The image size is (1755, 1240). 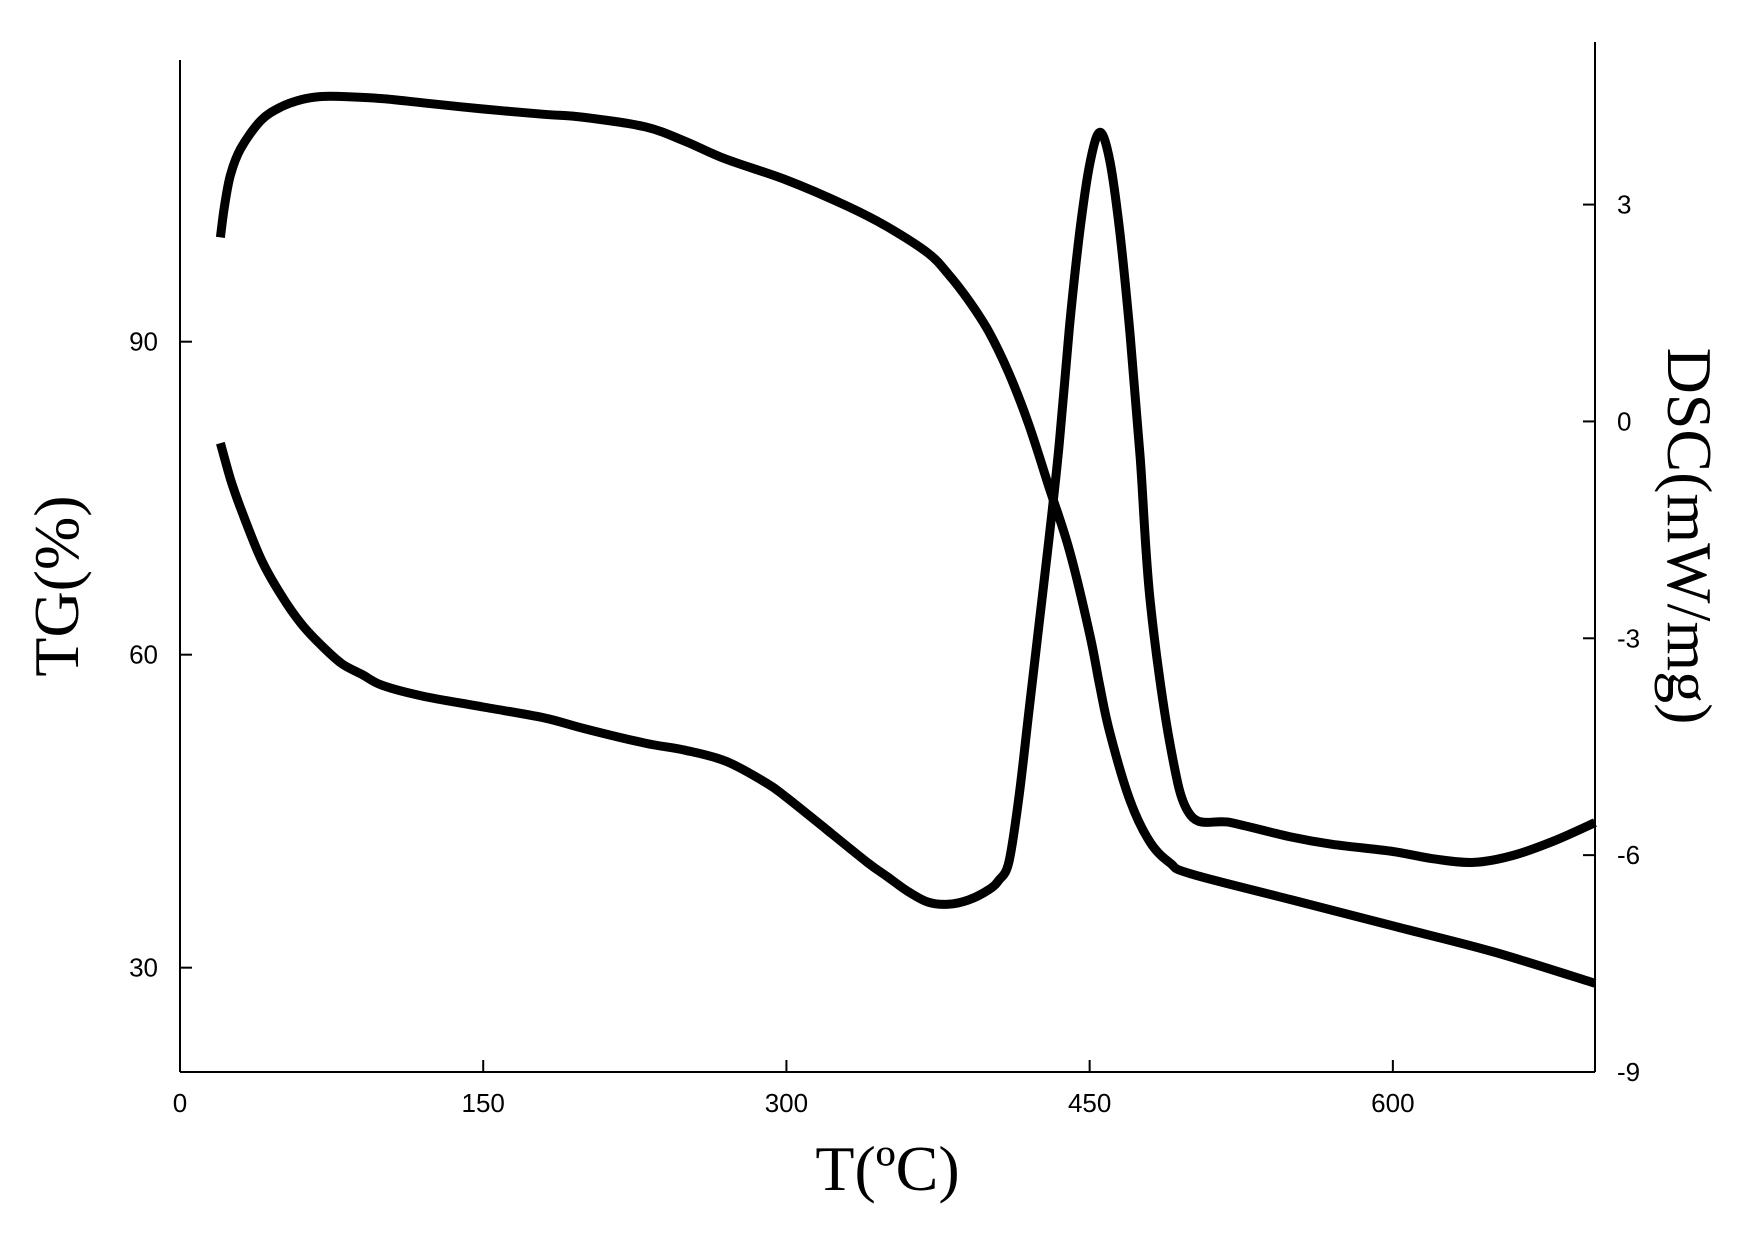 I want to click on y-right-tick-label: 3, so click(x=1624, y=205).